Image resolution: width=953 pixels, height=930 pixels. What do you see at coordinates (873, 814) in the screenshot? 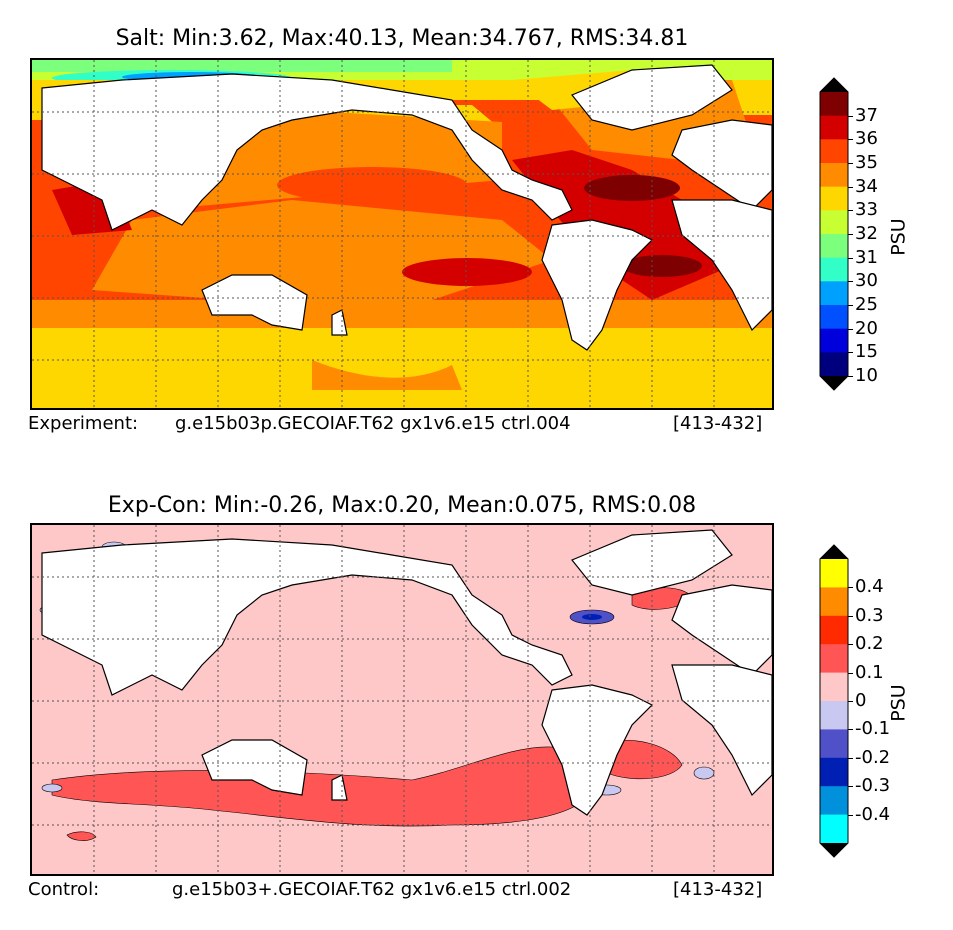
I see `difference-colorbar-tick-label: -0.4` at bounding box center [873, 814].